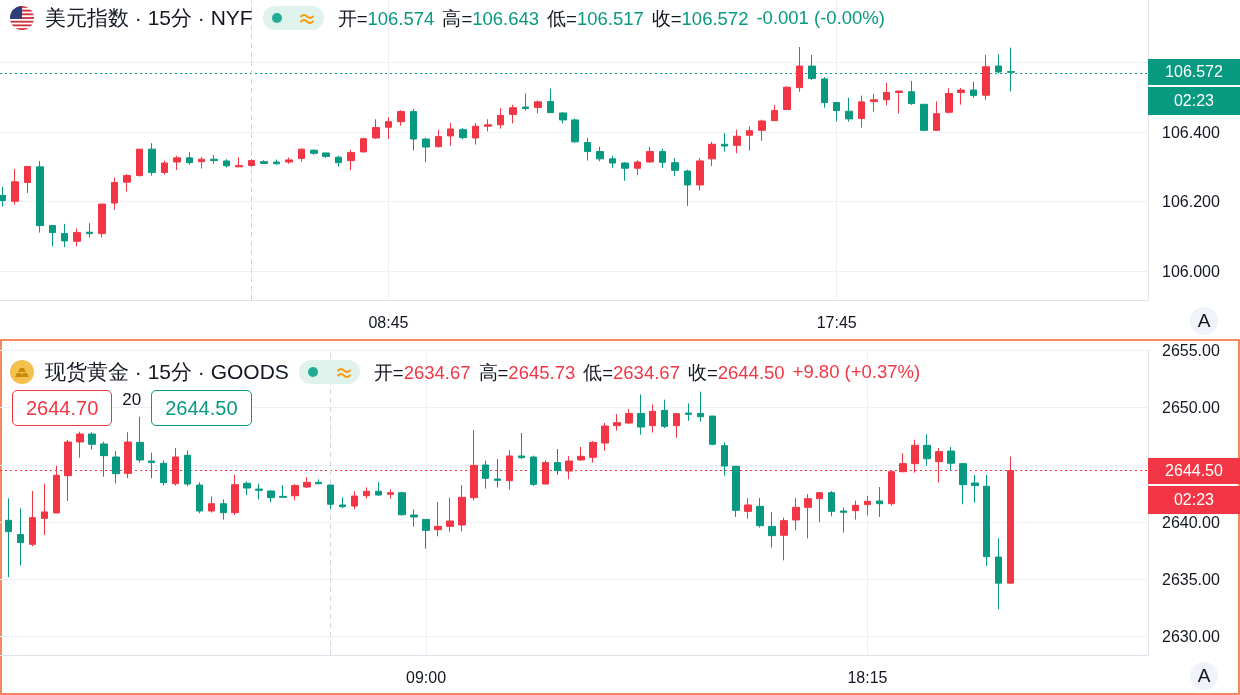 This screenshot has height=695, width=1240. Describe the element at coordinates (1204, 321) in the screenshot. I see `scale-button: A` at that location.